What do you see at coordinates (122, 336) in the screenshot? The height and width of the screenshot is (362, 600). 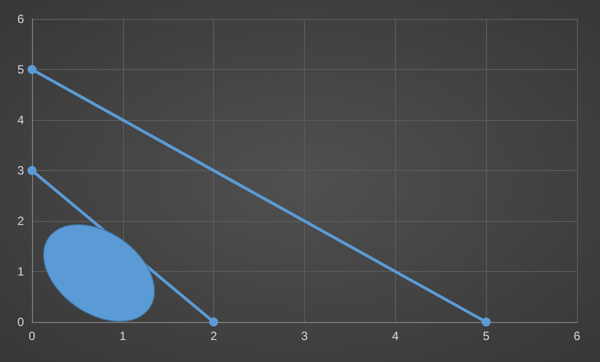 I see `x-tick-label: 1` at bounding box center [122, 336].